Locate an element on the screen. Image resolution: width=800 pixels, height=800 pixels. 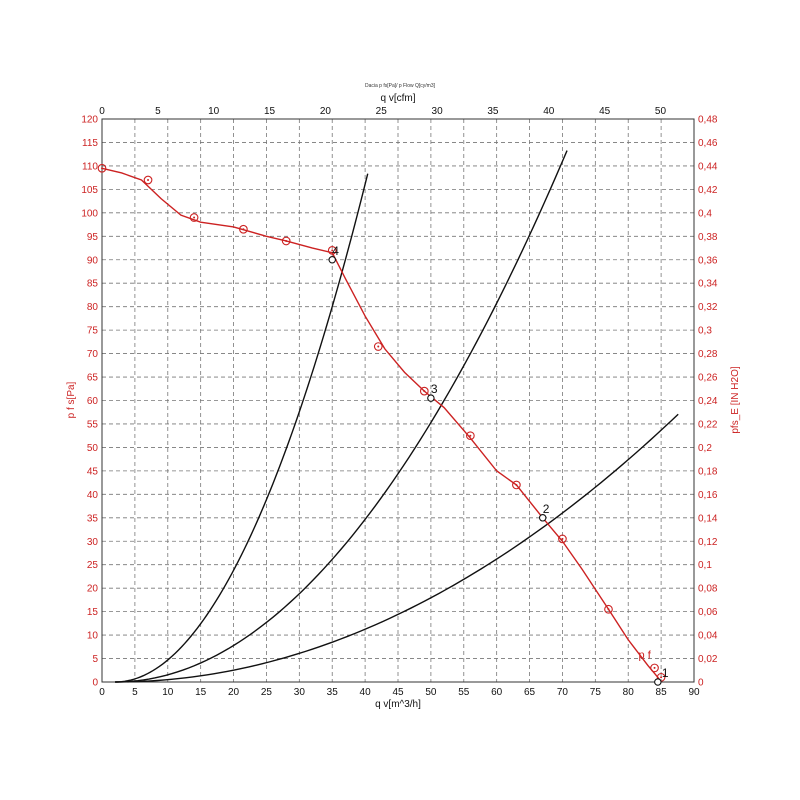
x-tick-bottom: 20 is located at coordinates (234, 692).